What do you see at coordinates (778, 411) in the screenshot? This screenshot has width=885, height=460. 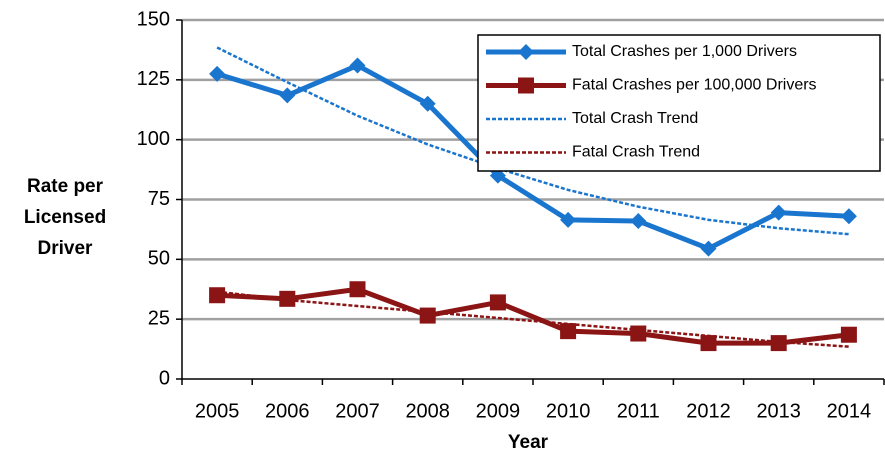 I see `x-tick-label: 2013` at bounding box center [778, 411].